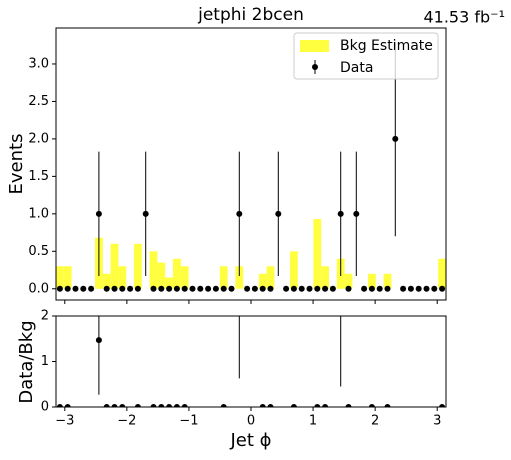 This screenshot has height=460, width=511. I want to click on legend: Bkg Estimate Data, so click(366, 56).